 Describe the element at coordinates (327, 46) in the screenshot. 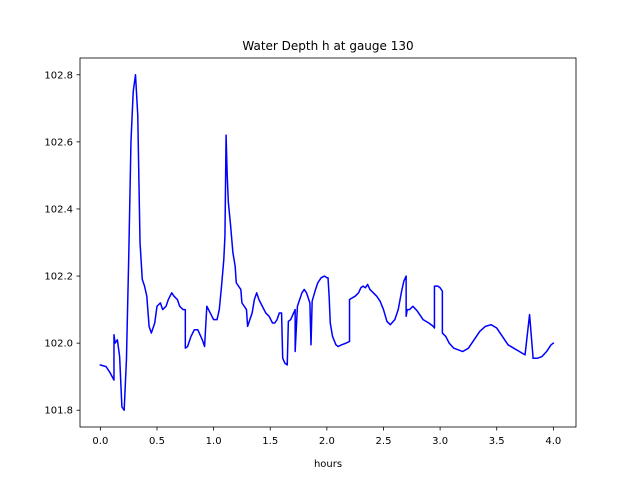

I see `chart-title: Water Depth h at gauge 130` at that location.